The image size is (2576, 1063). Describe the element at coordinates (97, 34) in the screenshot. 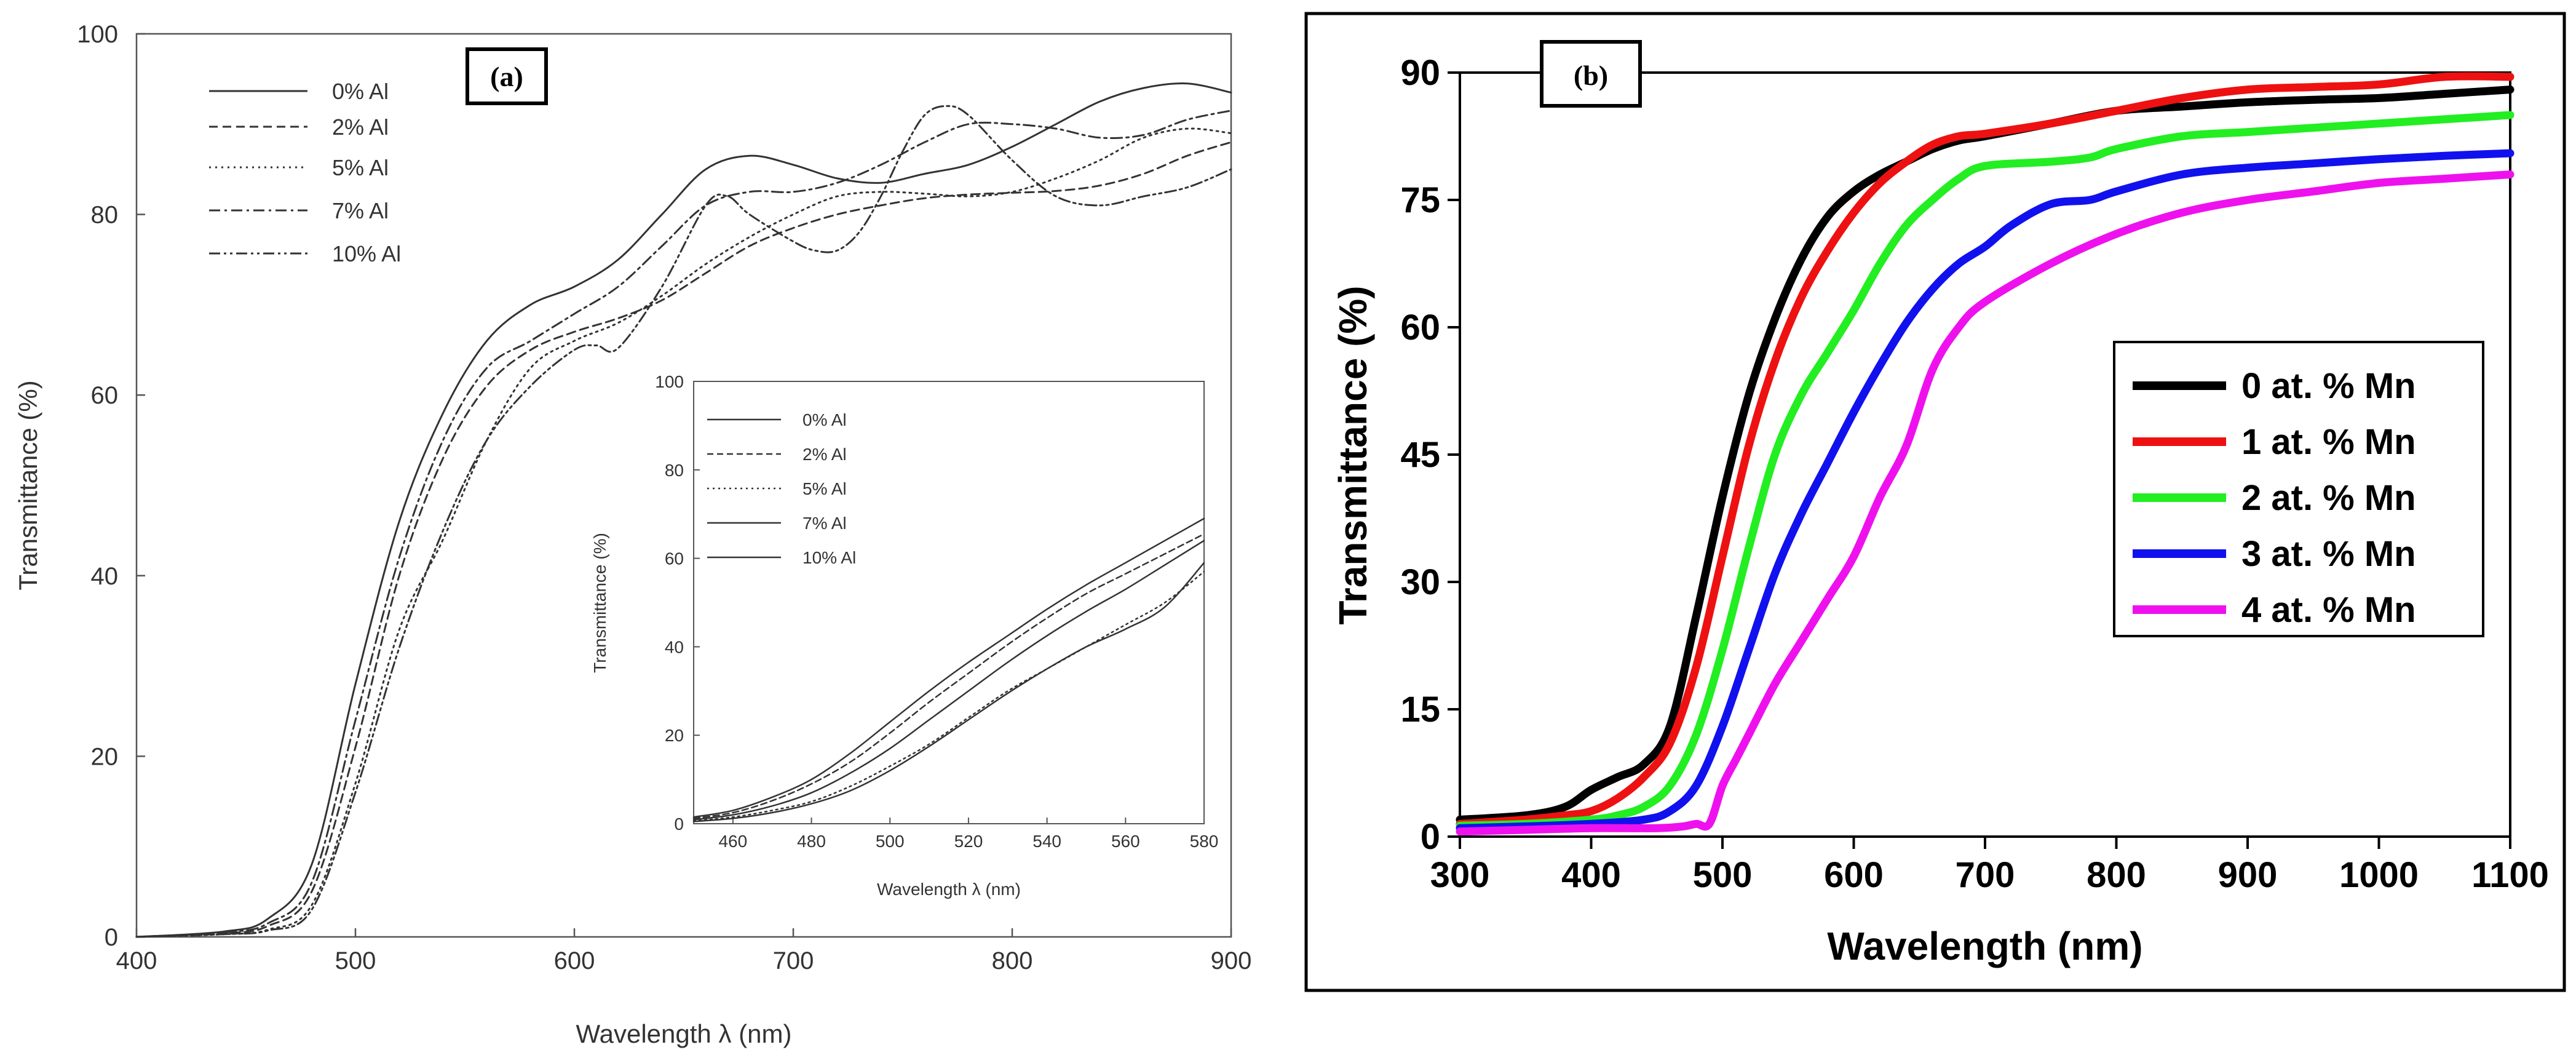

I see `panel-a-y-tick-label-5: 100` at that location.